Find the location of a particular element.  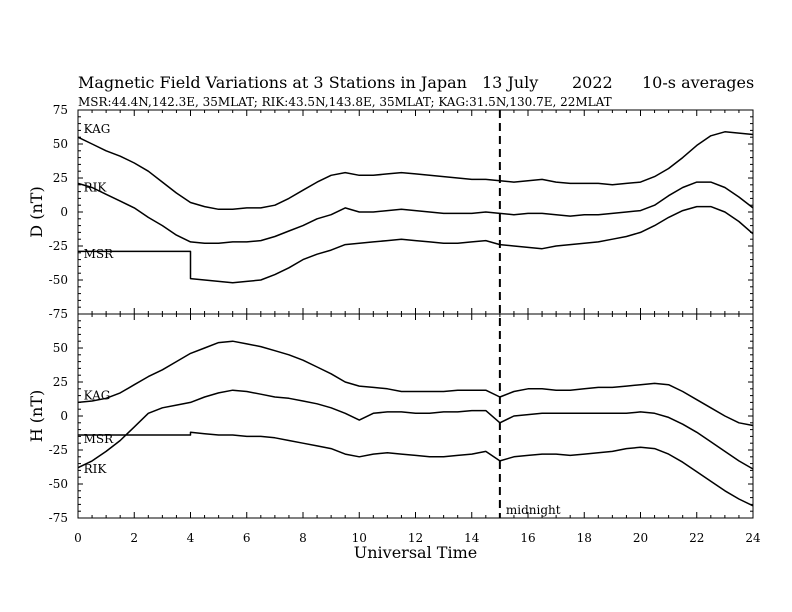

x-axis-label: Universal Time is located at coordinates (415, 552).